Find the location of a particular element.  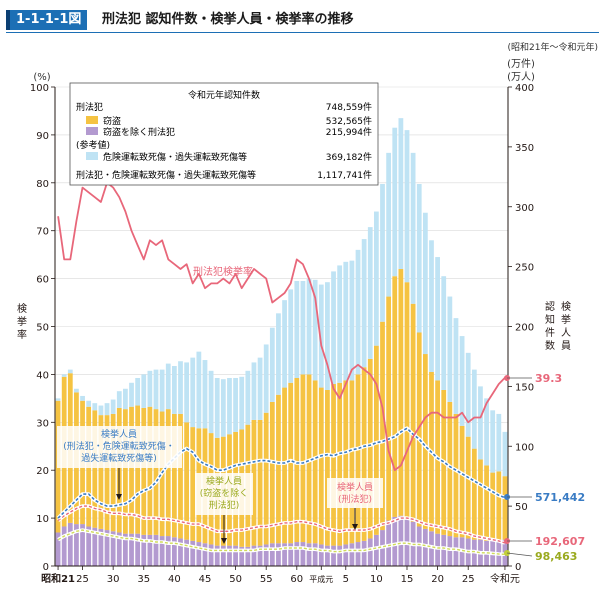

x-tick-label: 5 is located at coordinates (346, 579).